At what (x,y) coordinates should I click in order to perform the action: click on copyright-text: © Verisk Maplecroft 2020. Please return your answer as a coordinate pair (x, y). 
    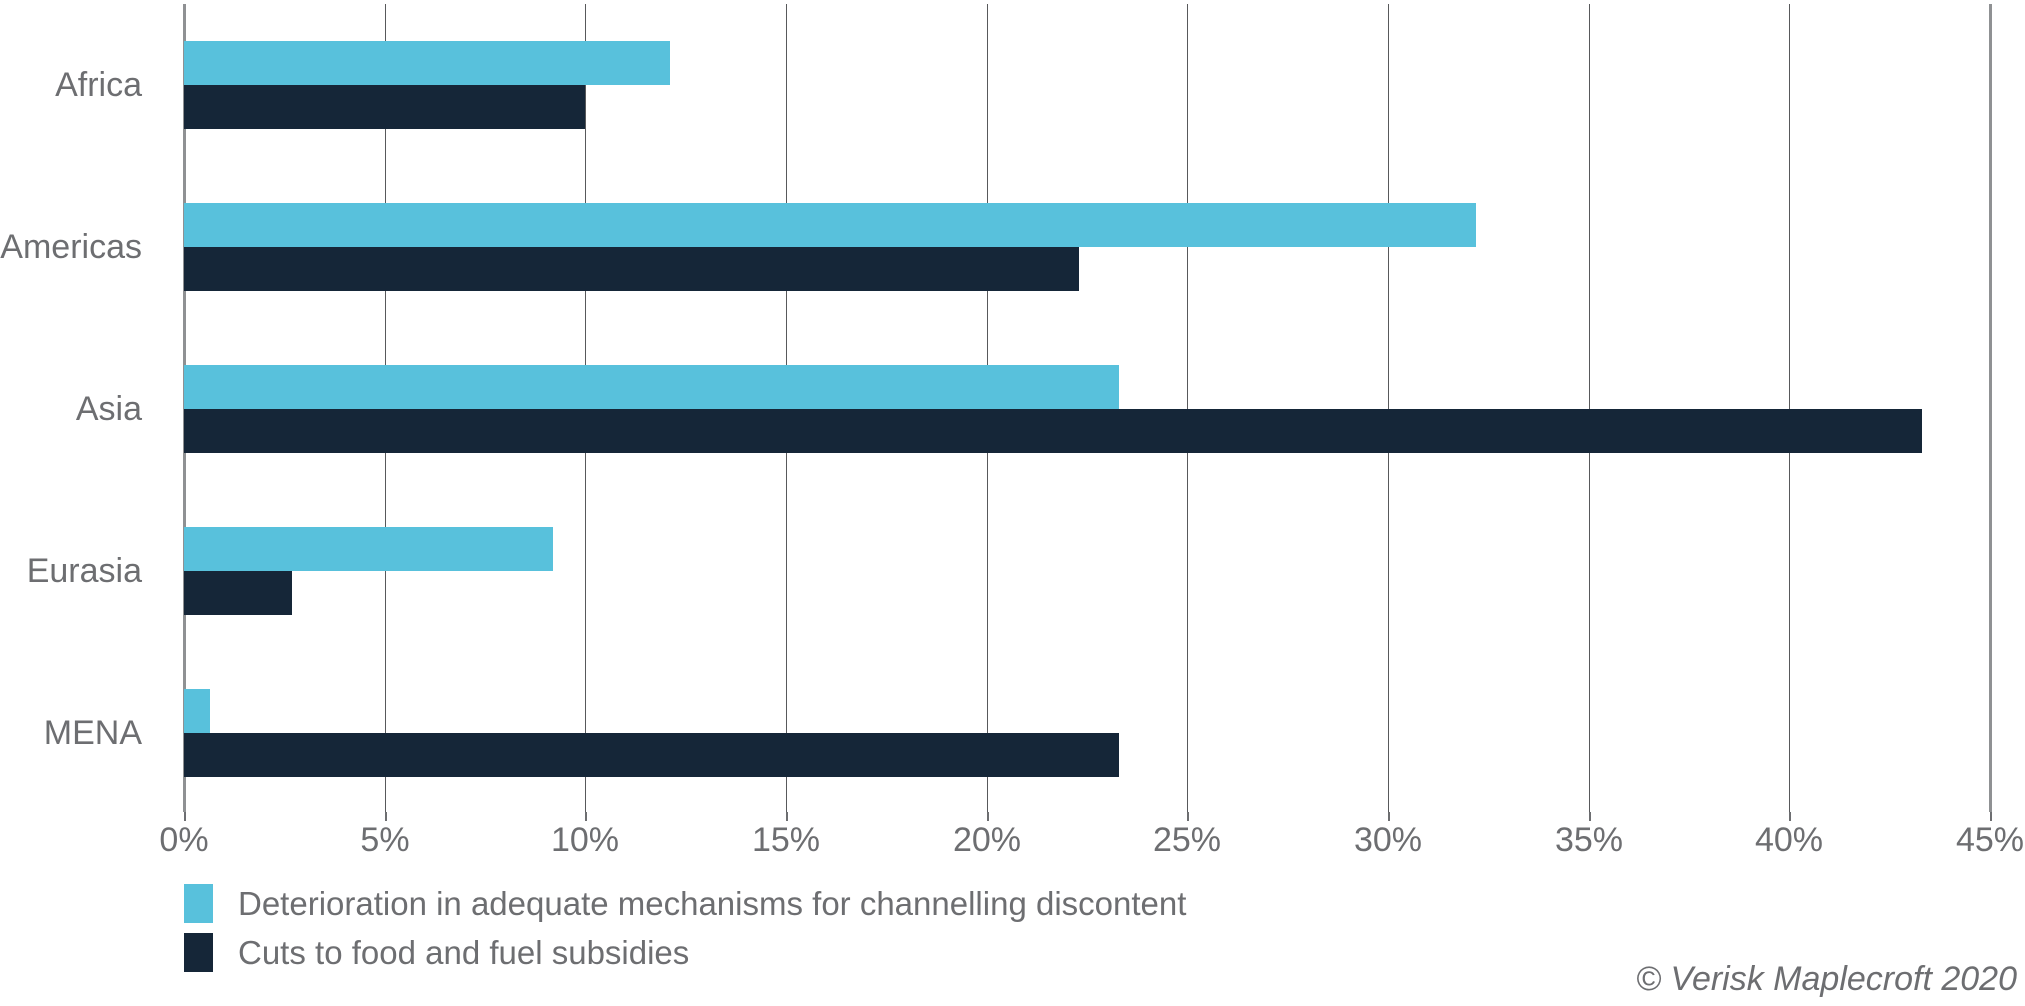
    Looking at the image, I should click on (1826, 979).